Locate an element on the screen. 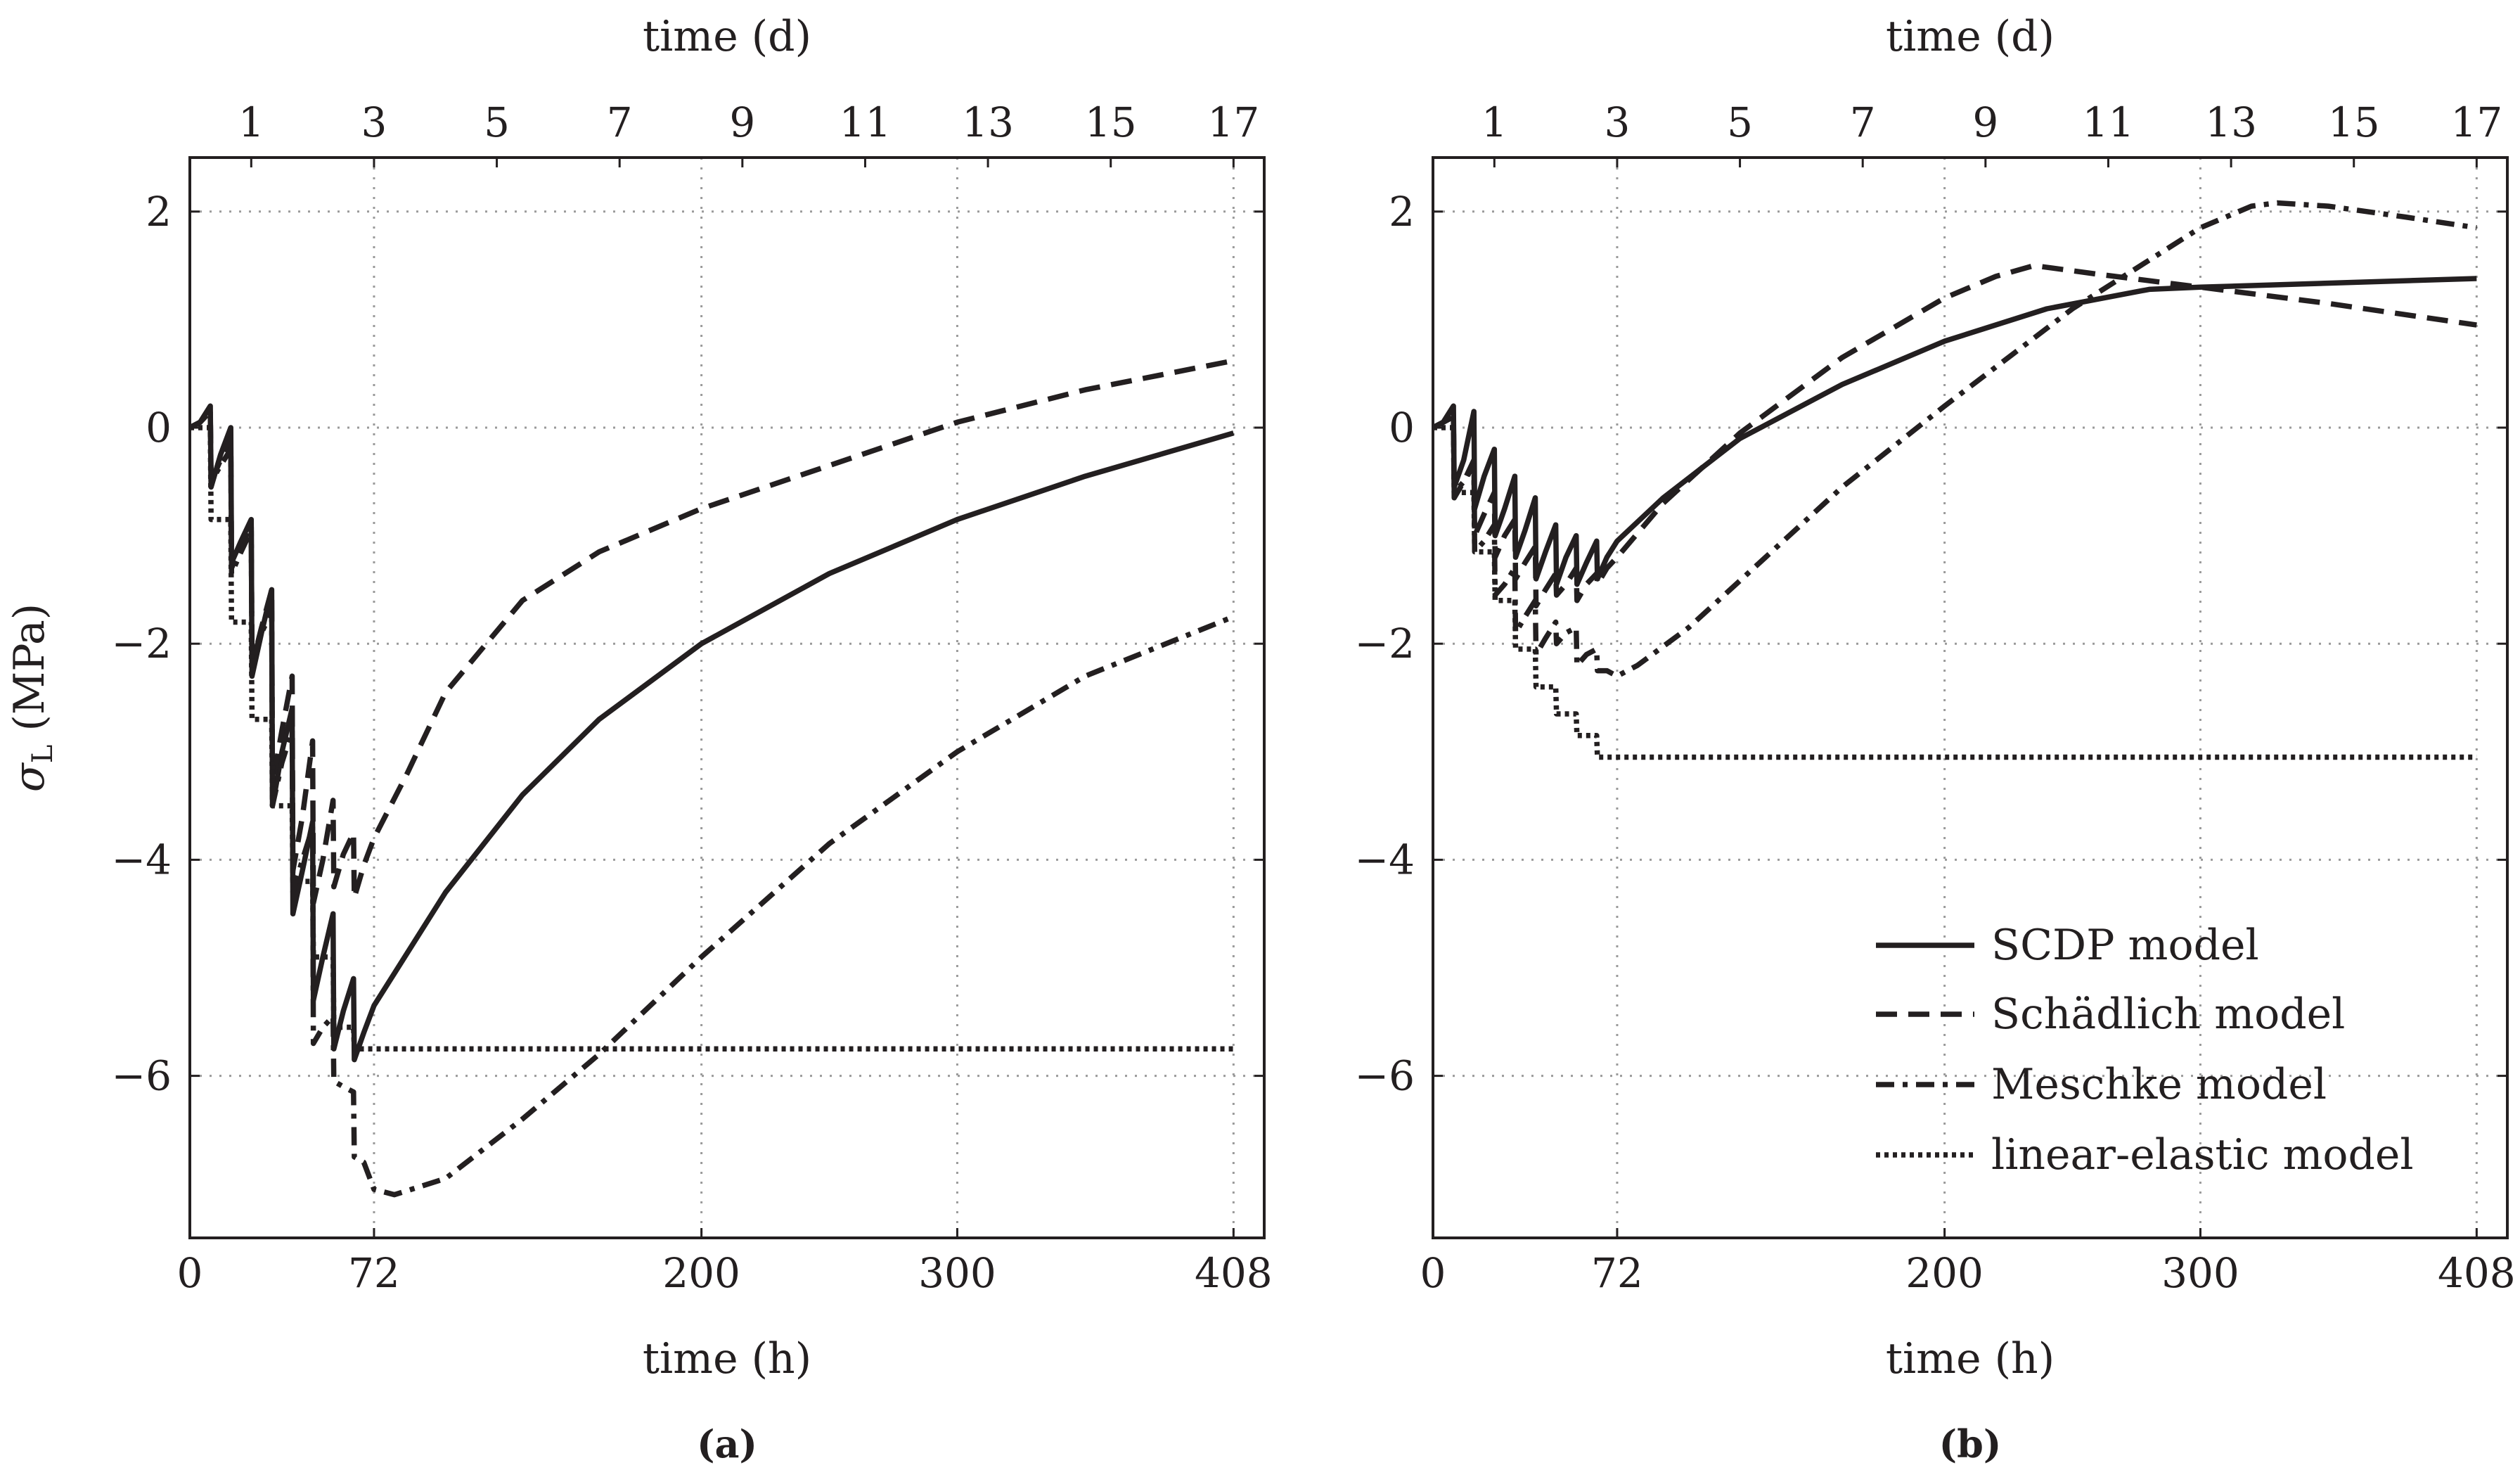  panel-a-x-axis-label: time (h) is located at coordinates (727, 1358).